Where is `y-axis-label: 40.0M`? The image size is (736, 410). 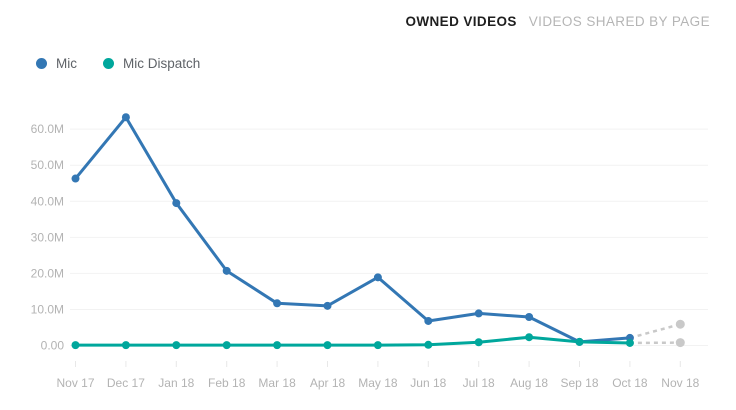
y-axis-label: 40.0M is located at coordinates (47, 201).